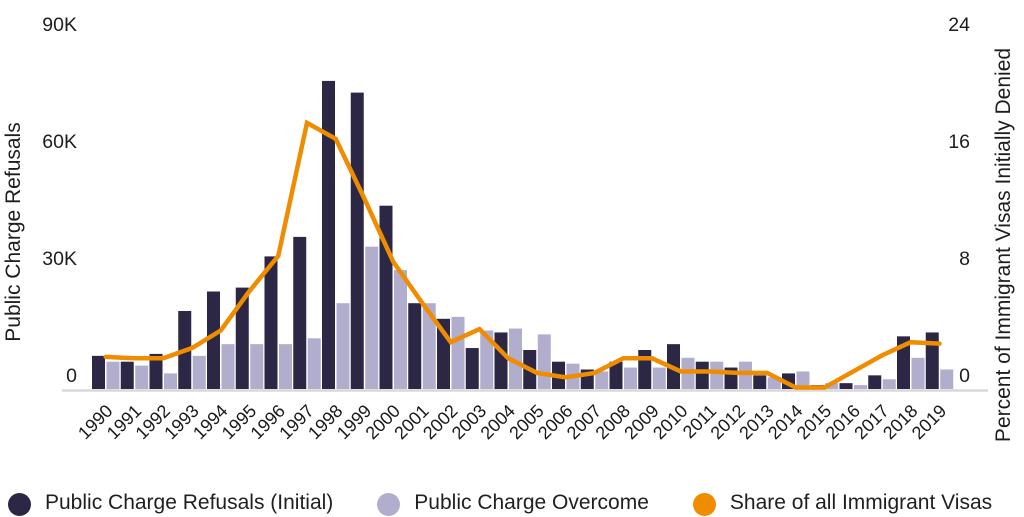  What do you see at coordinates (760, 382) in the screenshot?
I see `bar-refusals-2013` at bounding box center [760, 382].